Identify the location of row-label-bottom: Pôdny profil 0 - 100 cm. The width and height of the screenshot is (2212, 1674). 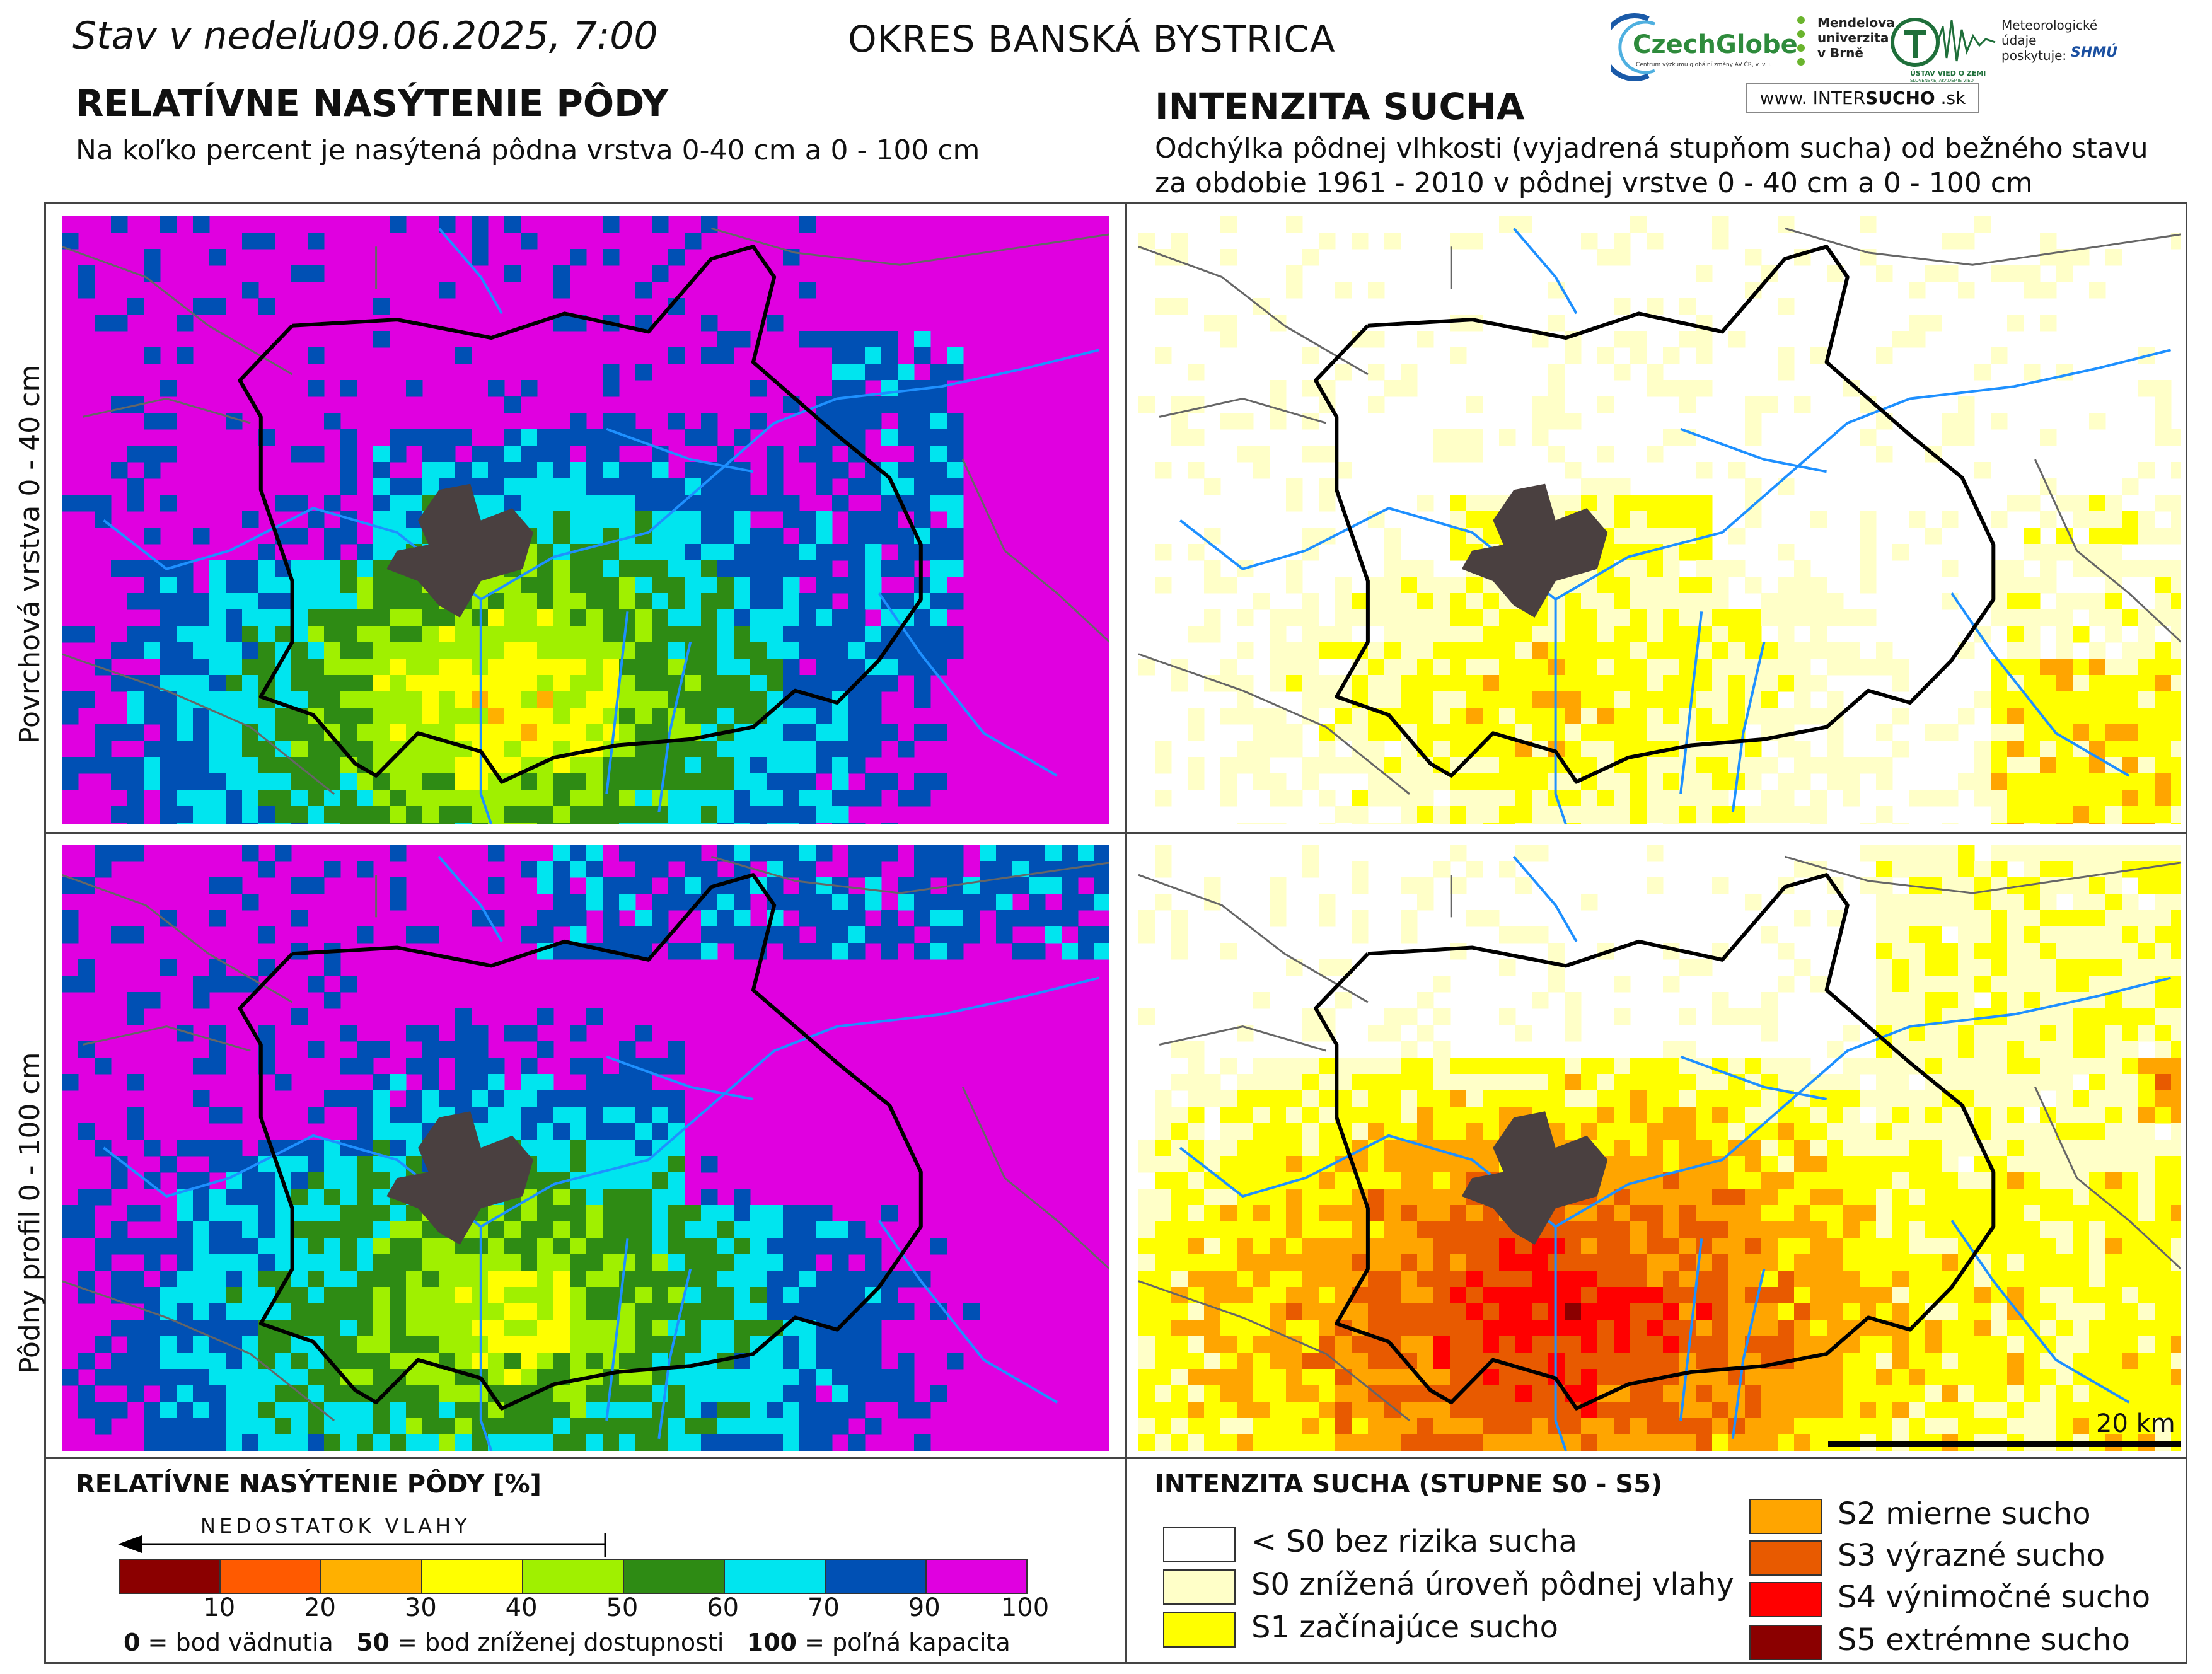
(30, 1213).